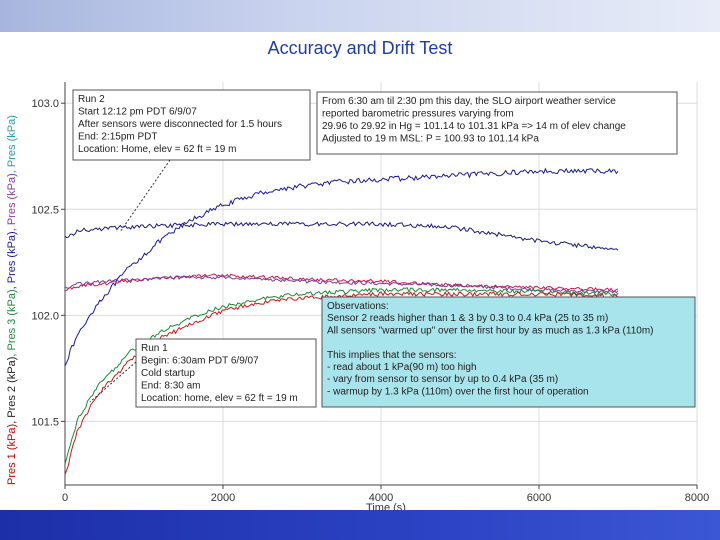  I want to click on annotation-box-run2, so click(191, 125).